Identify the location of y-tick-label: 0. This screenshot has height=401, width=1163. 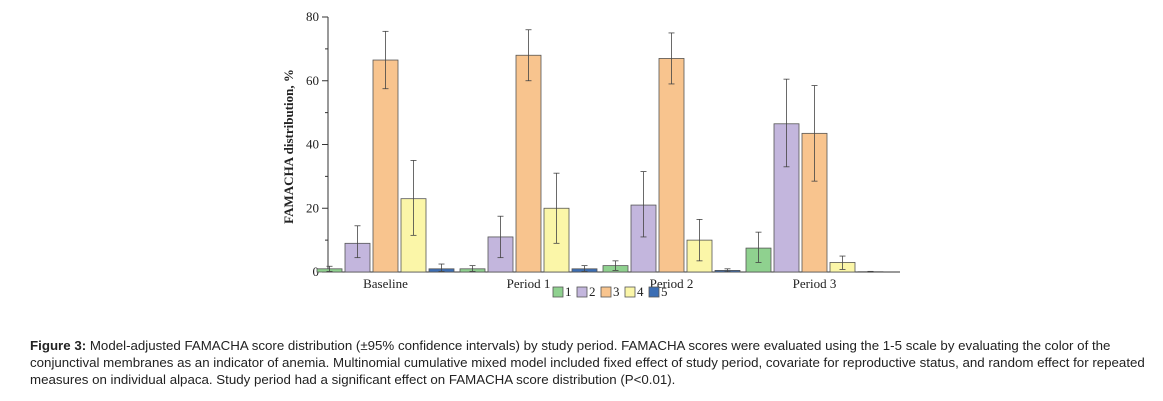
(316, 271).